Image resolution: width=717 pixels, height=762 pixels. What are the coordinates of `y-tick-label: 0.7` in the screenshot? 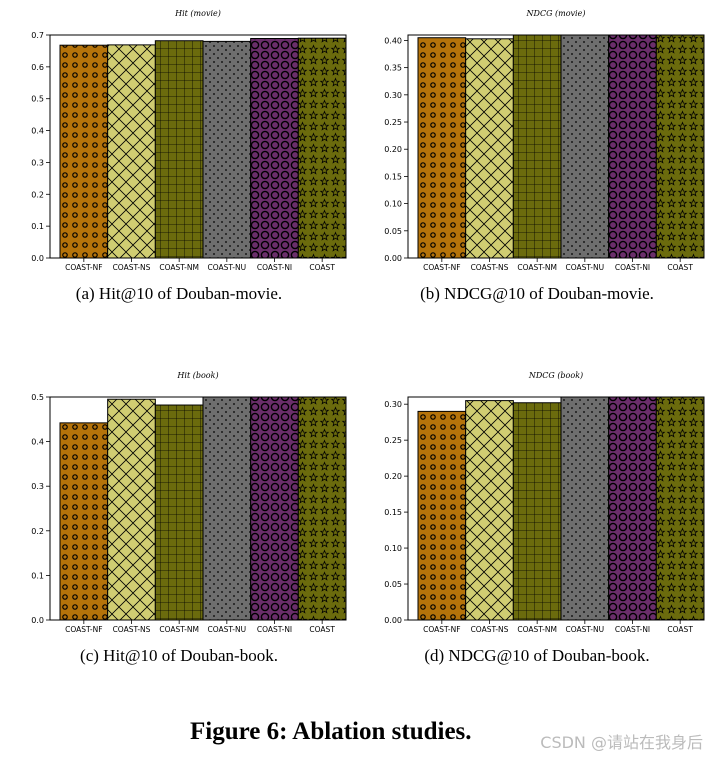 It's located at (37, 35).